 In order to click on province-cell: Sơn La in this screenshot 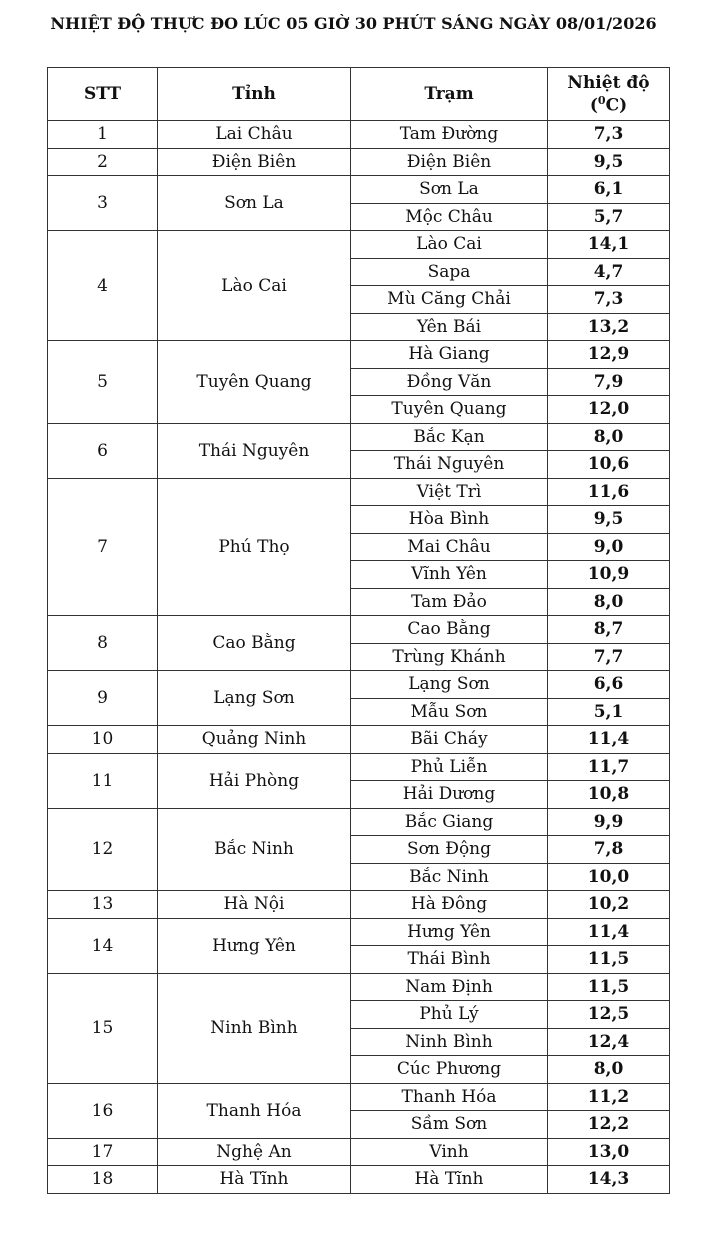, I will do `click(254, 203)`.